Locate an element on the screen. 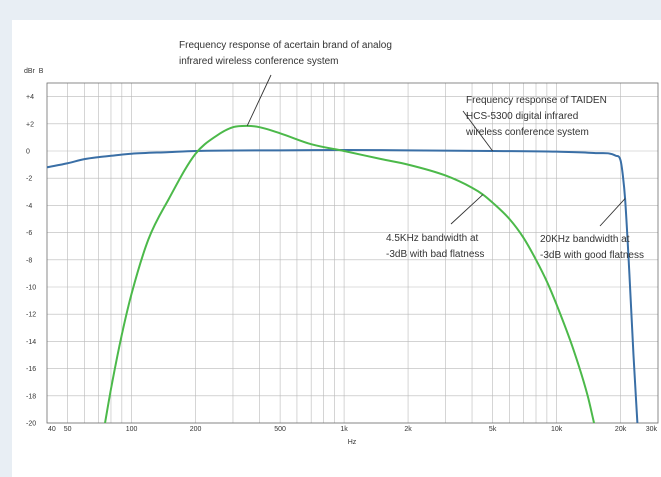 Image resolution: width=661 pixels, height=477 pixels. x-tick-label: 1k is located at coordinates (344, 429).